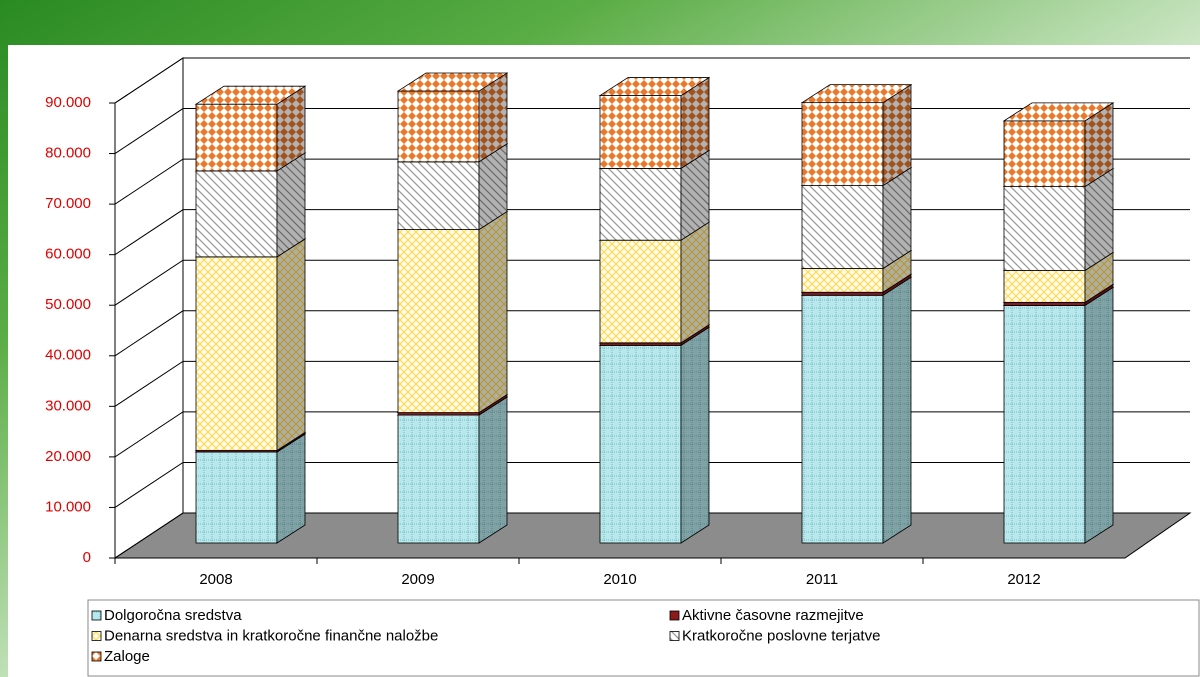  What do you see at coordinates (822, 579) in the screenshot?
I see `x-tick-label: 2011` at bounding box center [822, 579].